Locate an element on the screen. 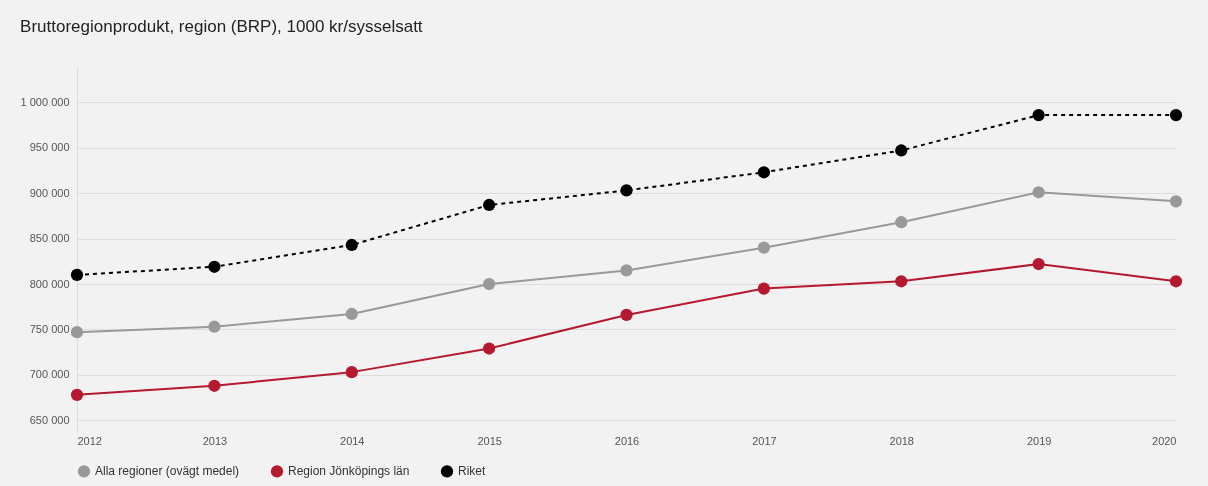 The height and width of the screenshot is (486, 1208). legend-label: Region Jönköpings län is located at coordinates (349, 471).